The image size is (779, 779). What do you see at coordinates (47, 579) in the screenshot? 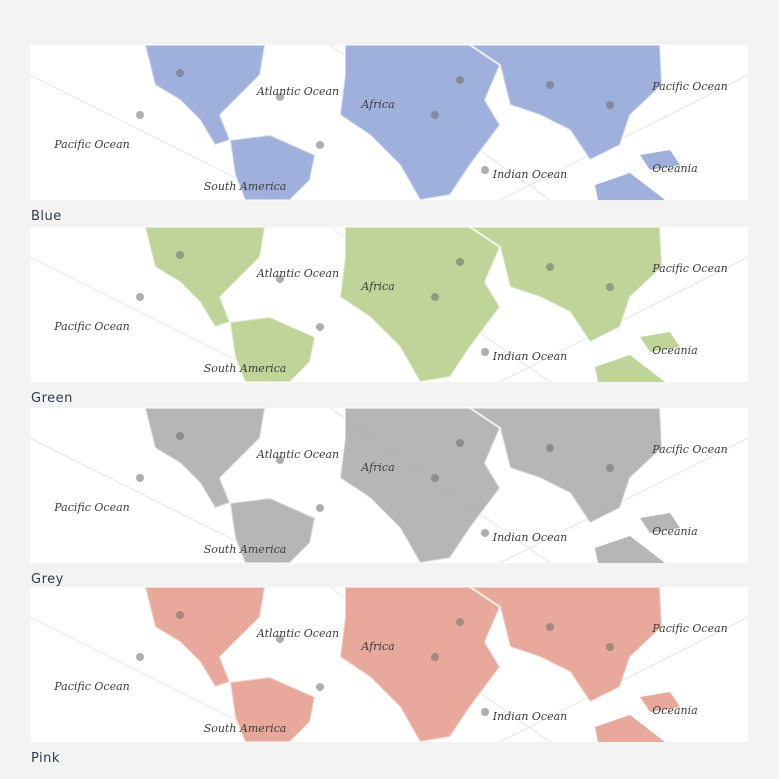
I see `variant-label: Grey` at bounding box center [47, 579].